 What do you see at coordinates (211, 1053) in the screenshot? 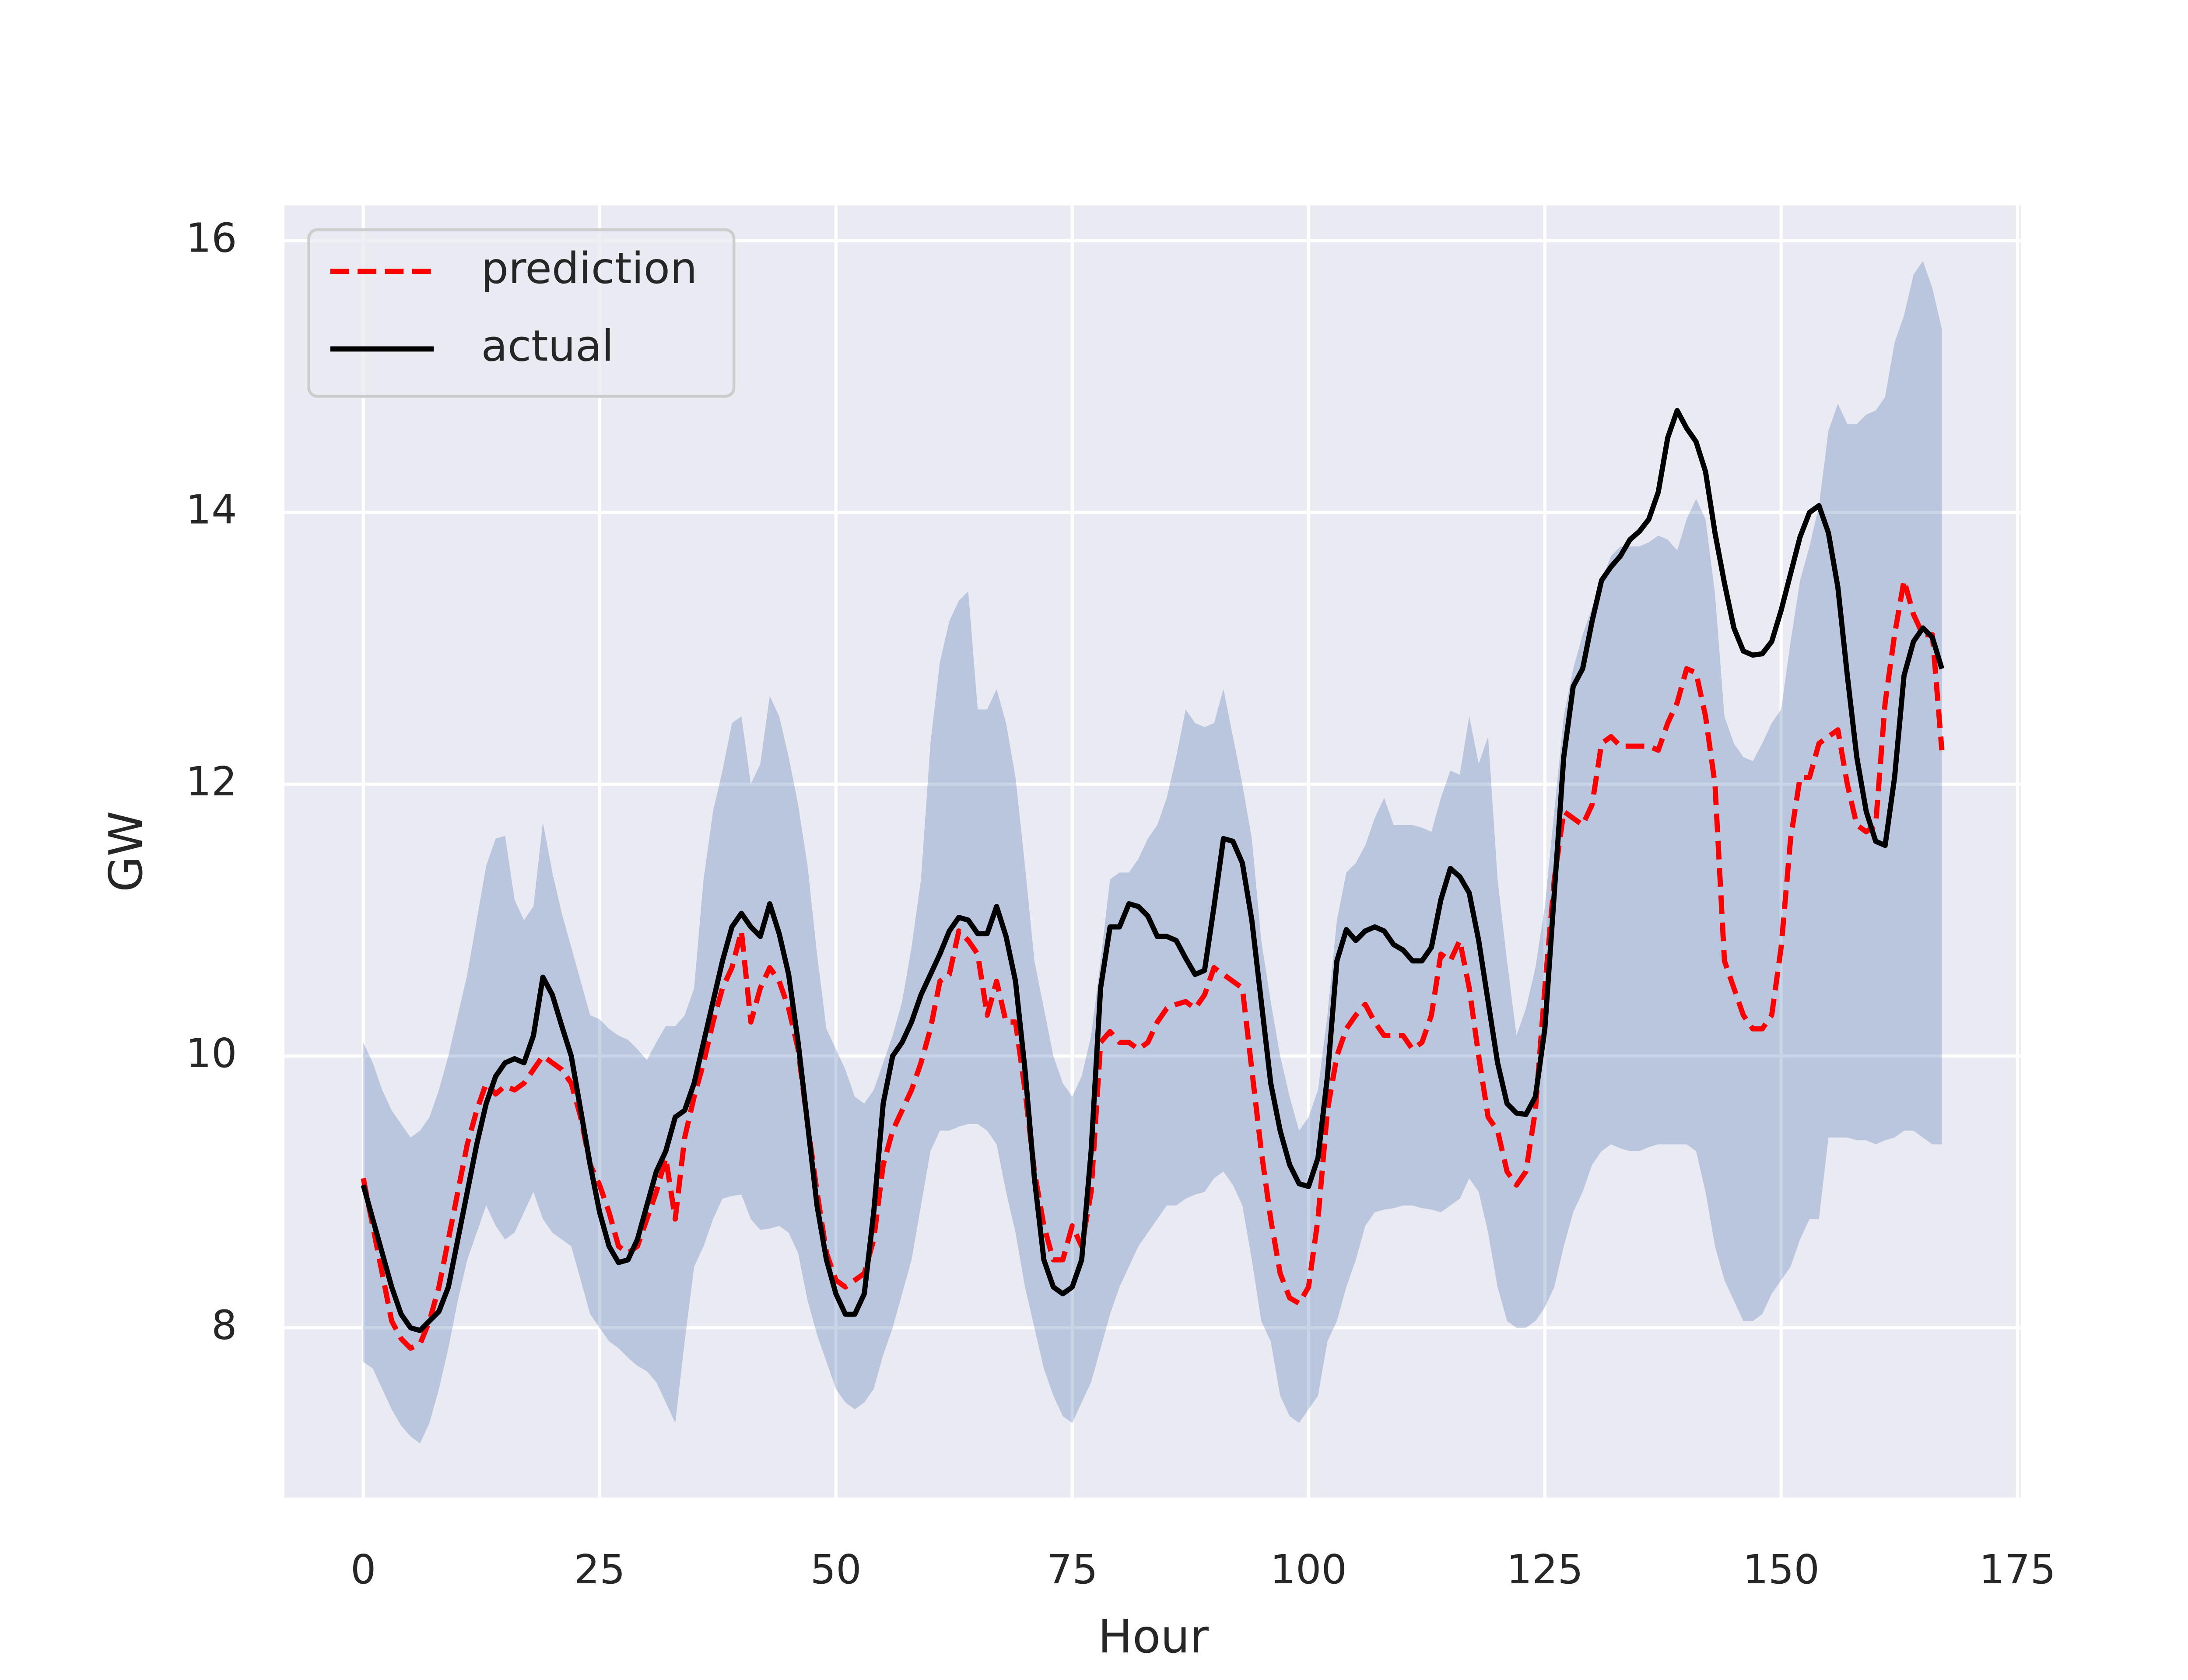
I see `y-tick-label: 10` at bounding box center [211, 1053].